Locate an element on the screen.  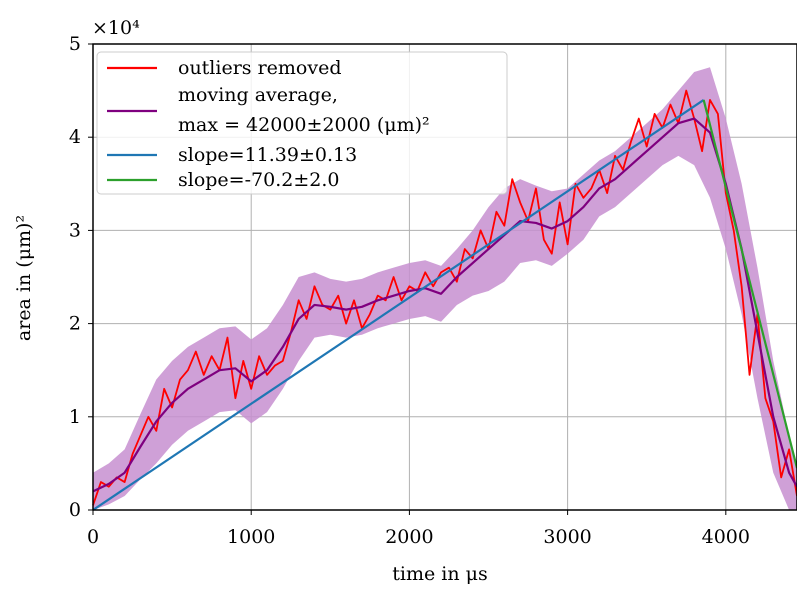
legend-label-moving-average: moving average, is located at coordinates (258, 95).